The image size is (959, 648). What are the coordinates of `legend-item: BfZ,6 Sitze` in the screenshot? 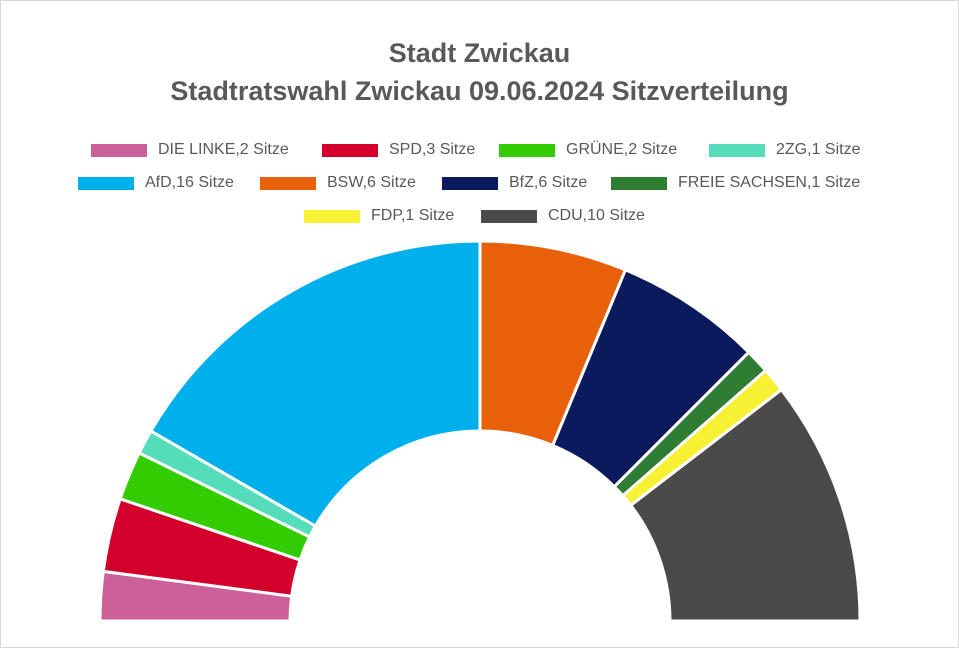 It's located at (514, 183).